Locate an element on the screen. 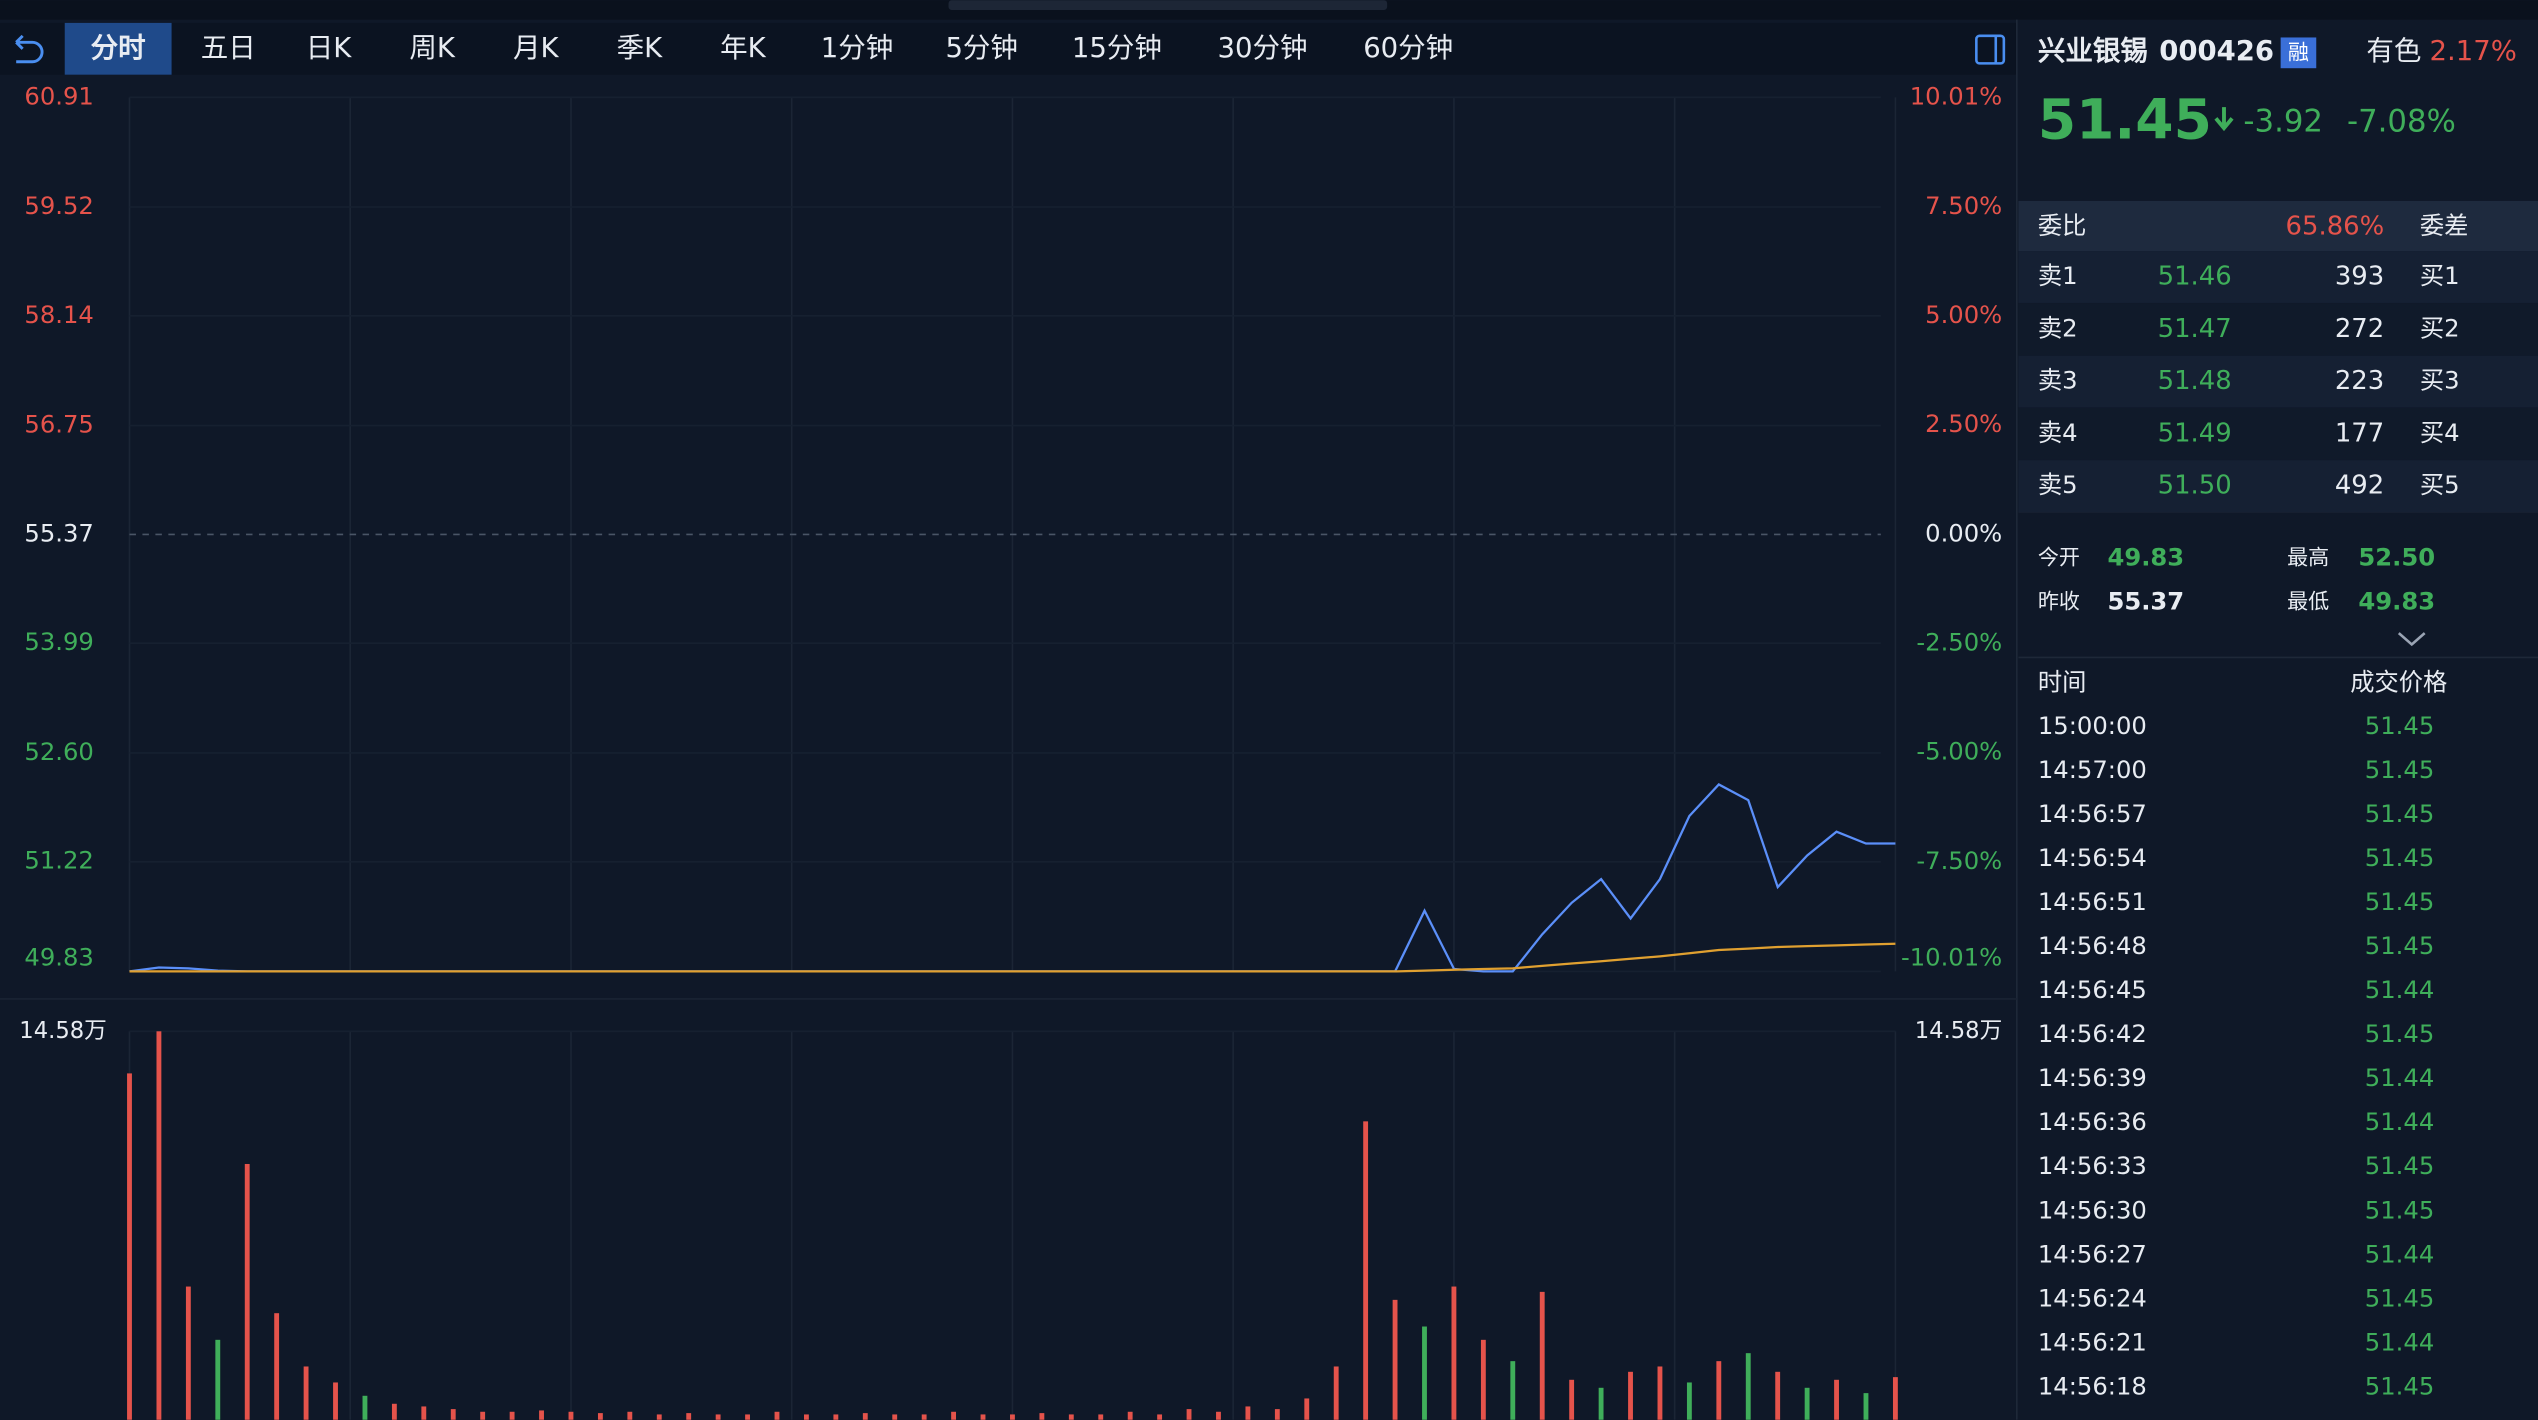 The height and width of the screenshot is (1420, 2538). y-tick-label: 58.14 is located at coordinates (58, 314).